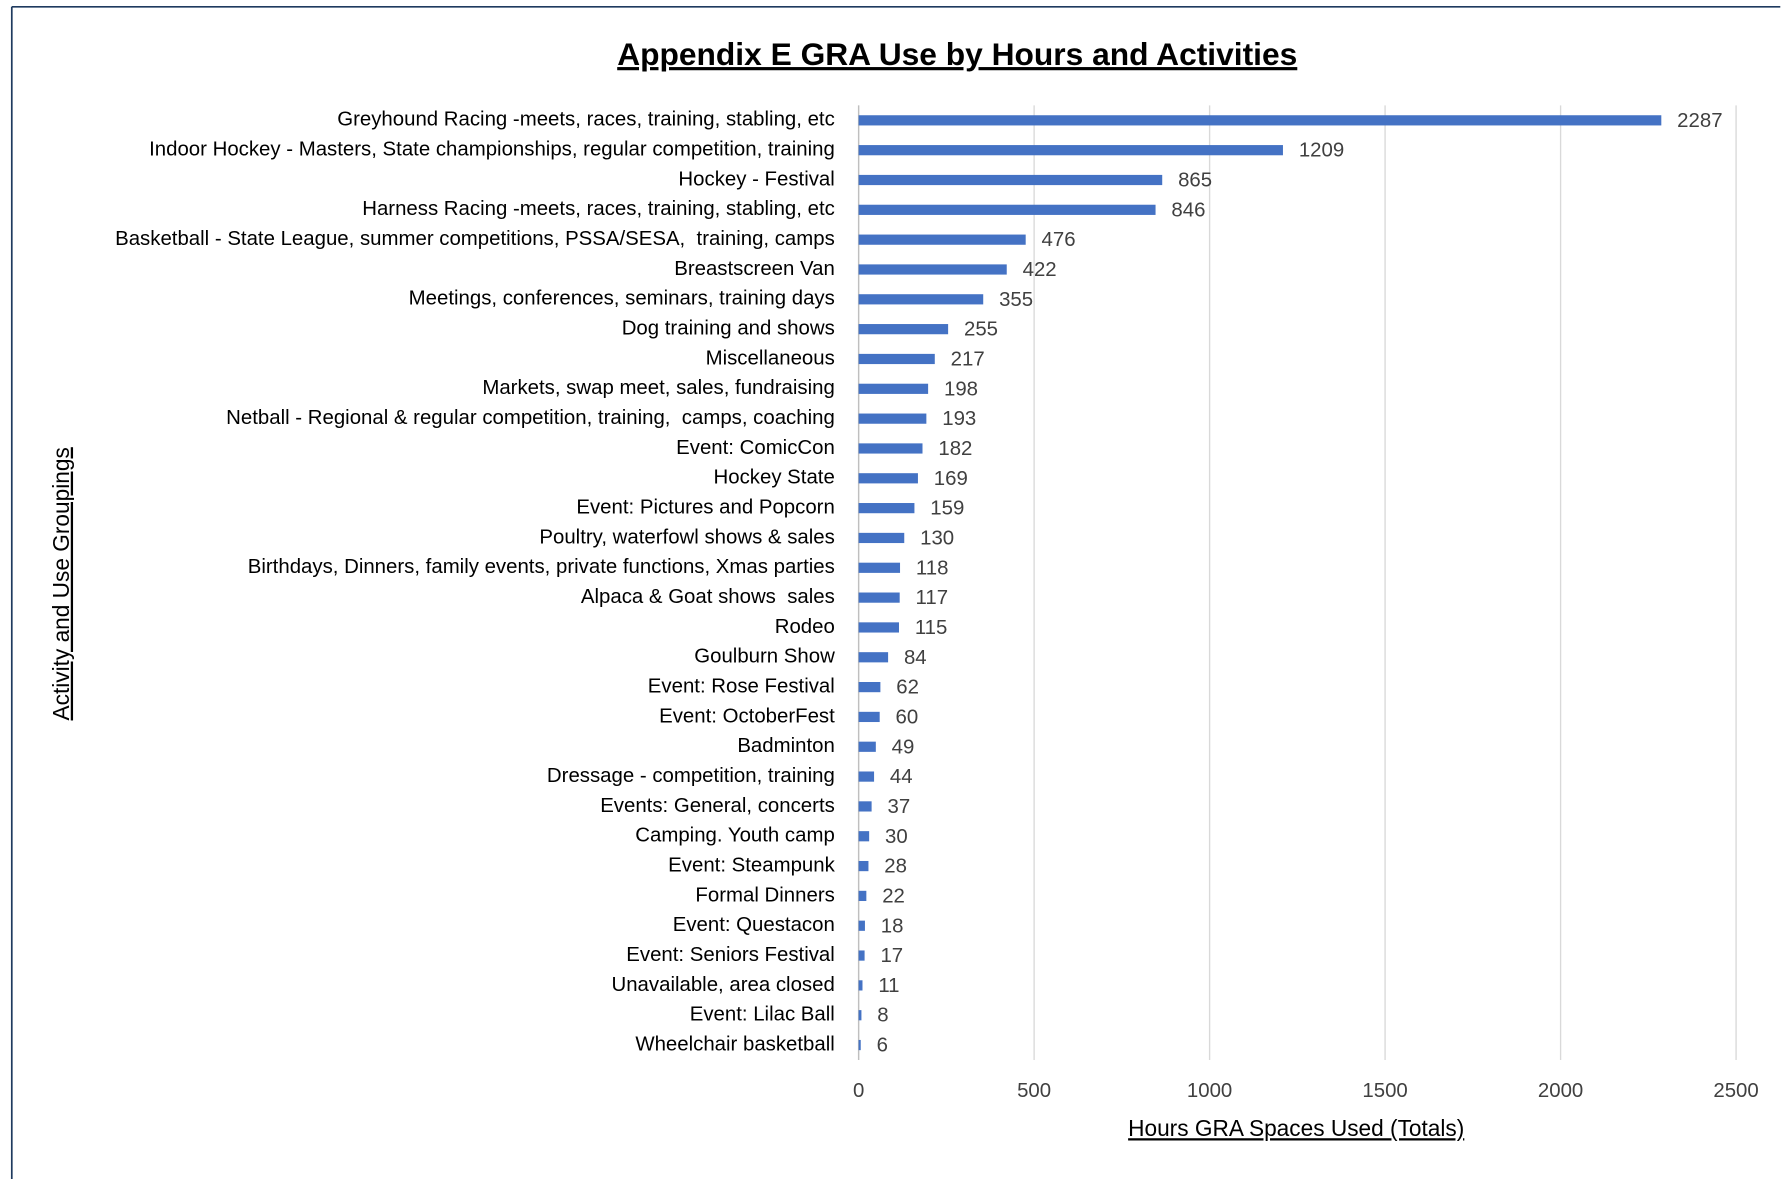  I want to click on y-tick-label: Dog training and shows, so click(728, 329).